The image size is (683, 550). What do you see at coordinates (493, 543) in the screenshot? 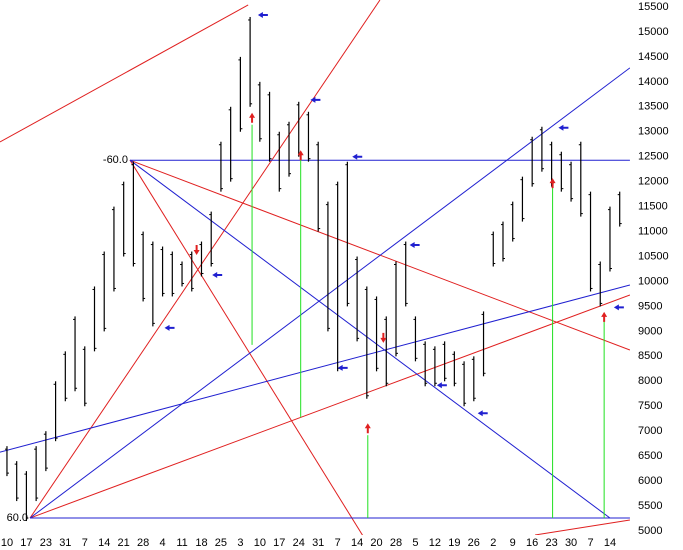
I see `x-tick-label: 2` at bounding box center [493, 543].